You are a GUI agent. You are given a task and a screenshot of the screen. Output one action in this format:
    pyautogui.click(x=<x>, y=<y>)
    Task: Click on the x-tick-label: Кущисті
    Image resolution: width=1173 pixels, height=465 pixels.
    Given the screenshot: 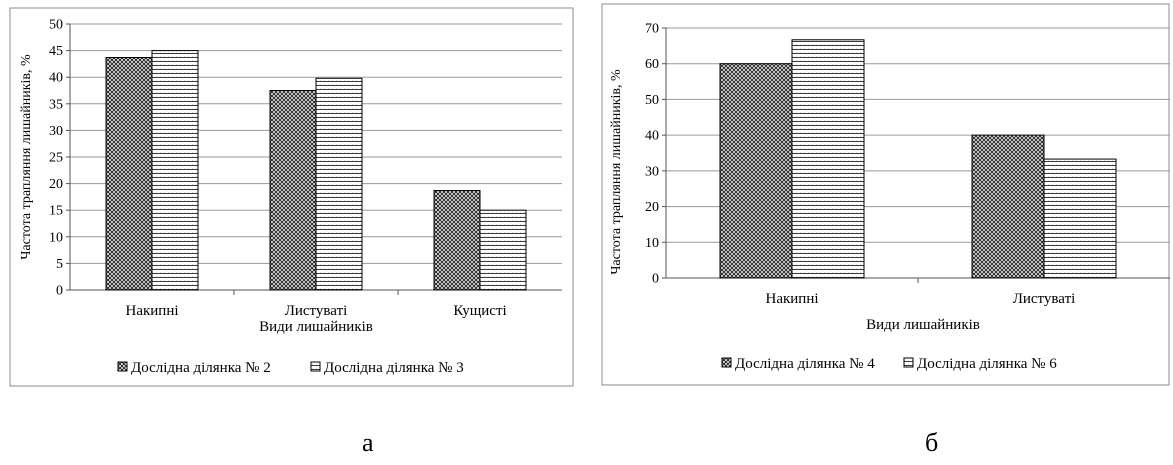 What is the action you would take?
    pyautogui.click(x=479, y=311)
    